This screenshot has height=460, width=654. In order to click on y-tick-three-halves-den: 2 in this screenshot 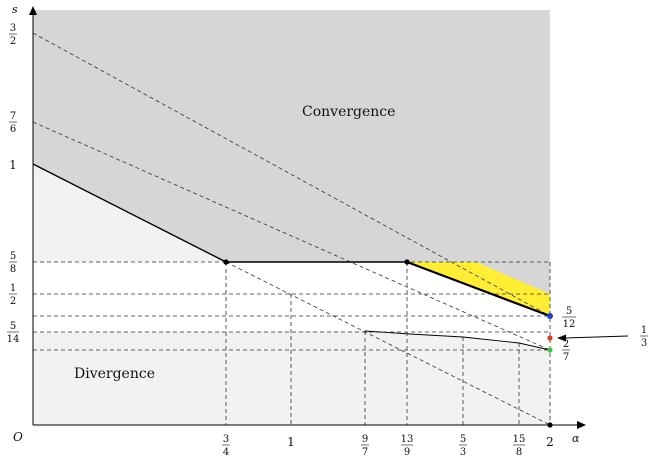, I will do `click(13, 41)`.